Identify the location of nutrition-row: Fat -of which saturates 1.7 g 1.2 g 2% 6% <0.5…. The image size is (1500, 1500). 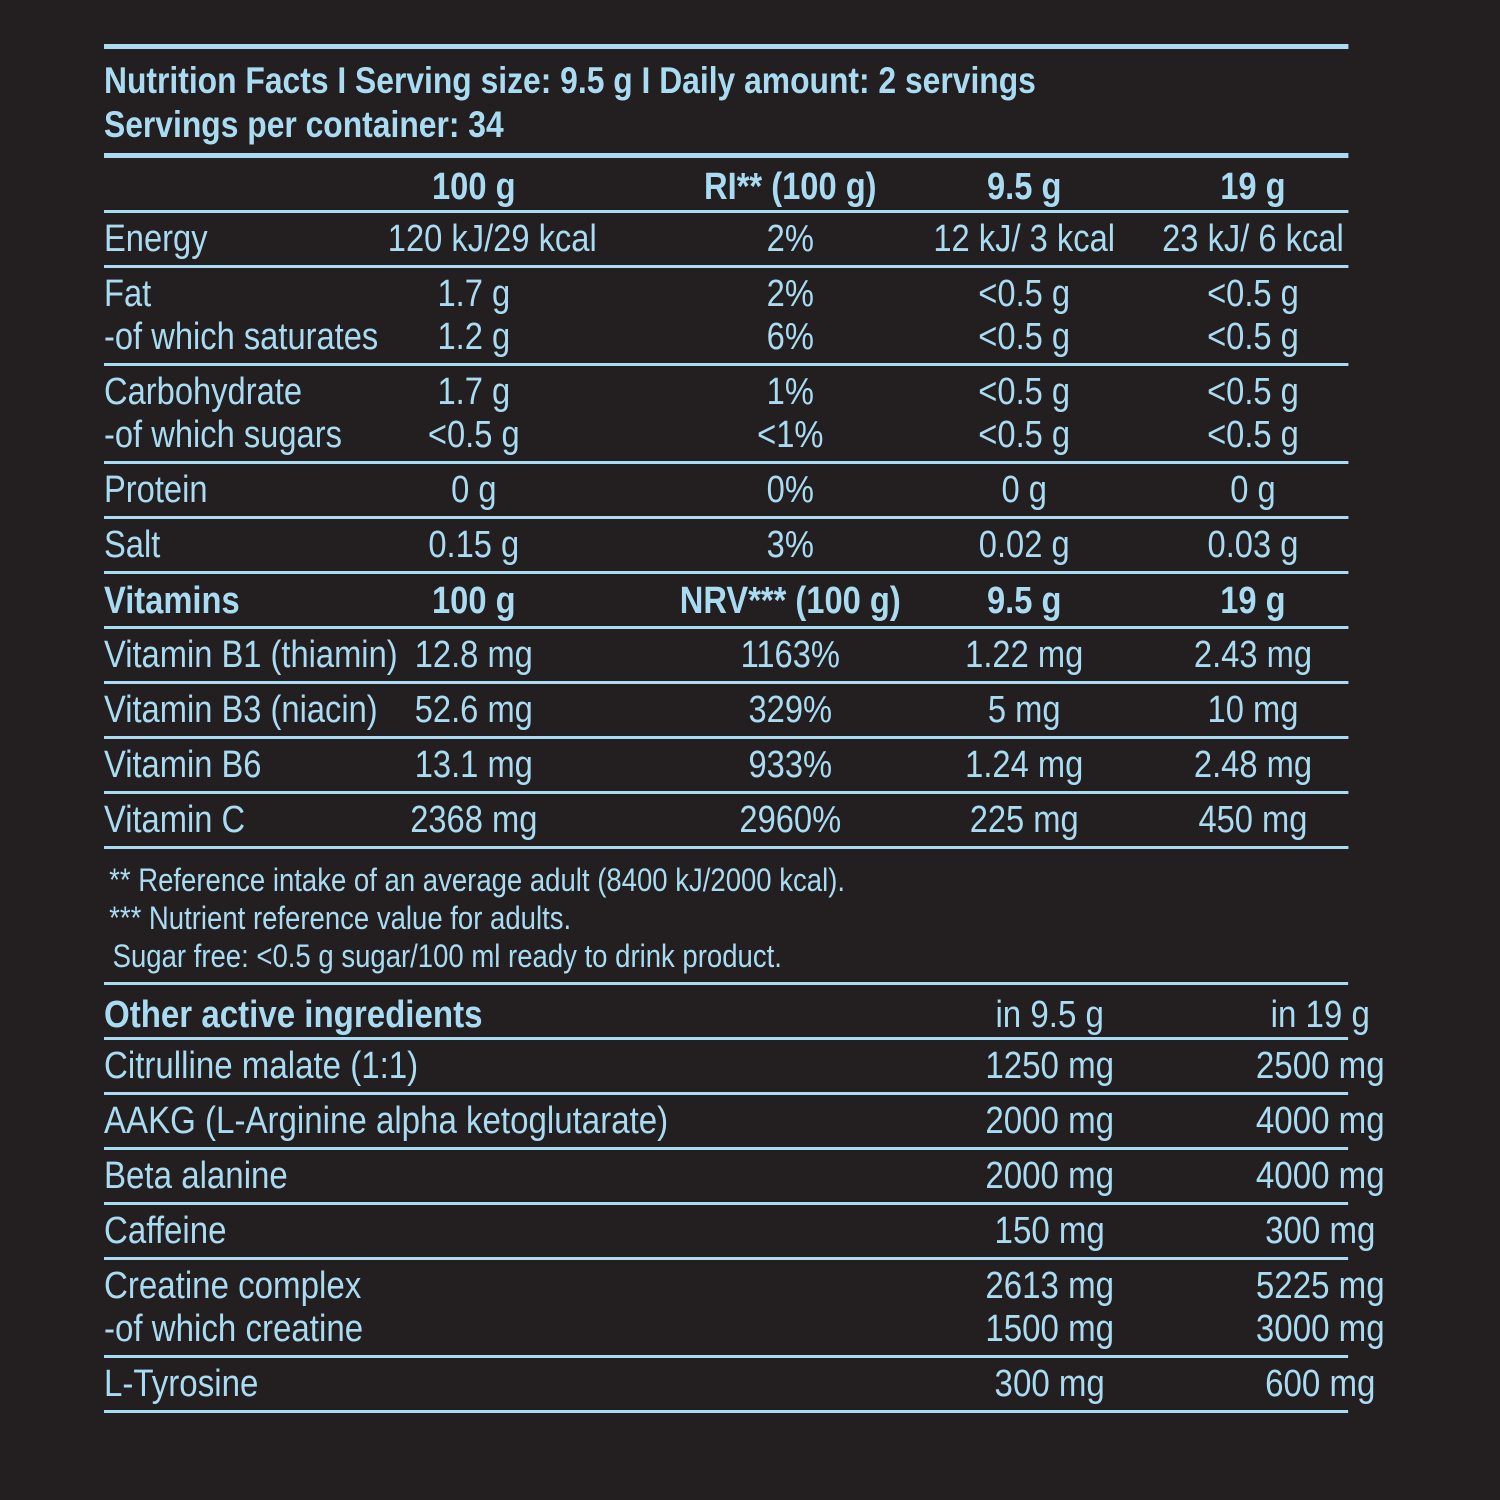
(726, 315).